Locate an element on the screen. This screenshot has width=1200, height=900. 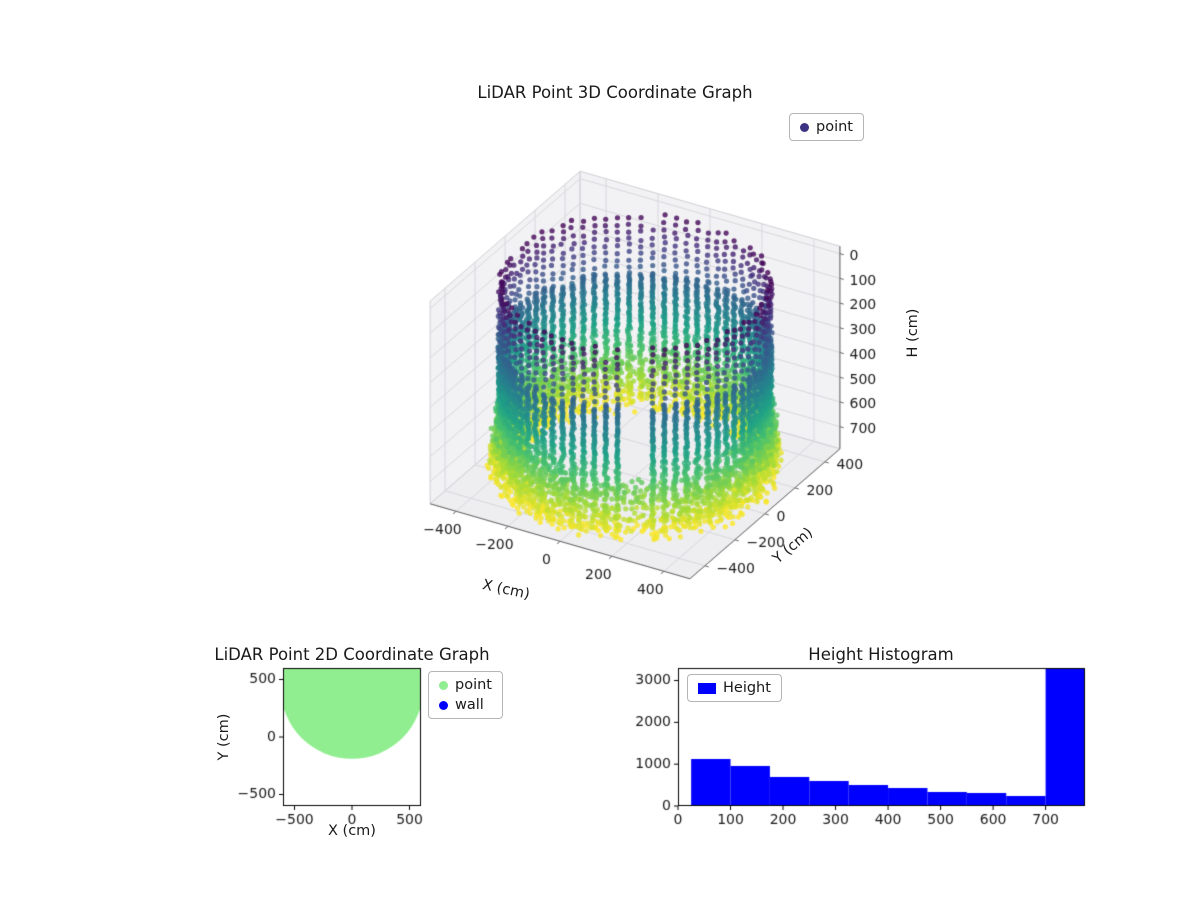
wall-marker-icon is located at coordinates (443, 705).